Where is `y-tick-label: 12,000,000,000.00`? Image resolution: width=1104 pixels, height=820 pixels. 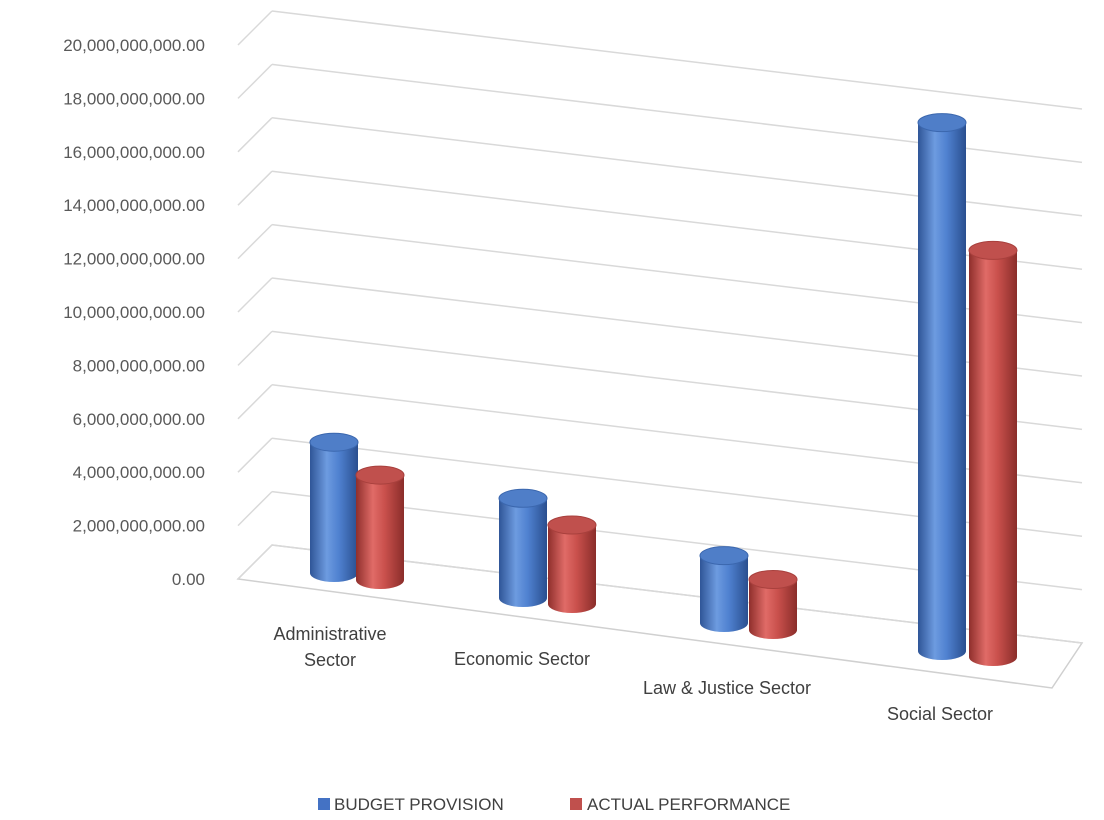
y-tick-label: 12,000,000,000.00 is located at coordinates (134, 259).